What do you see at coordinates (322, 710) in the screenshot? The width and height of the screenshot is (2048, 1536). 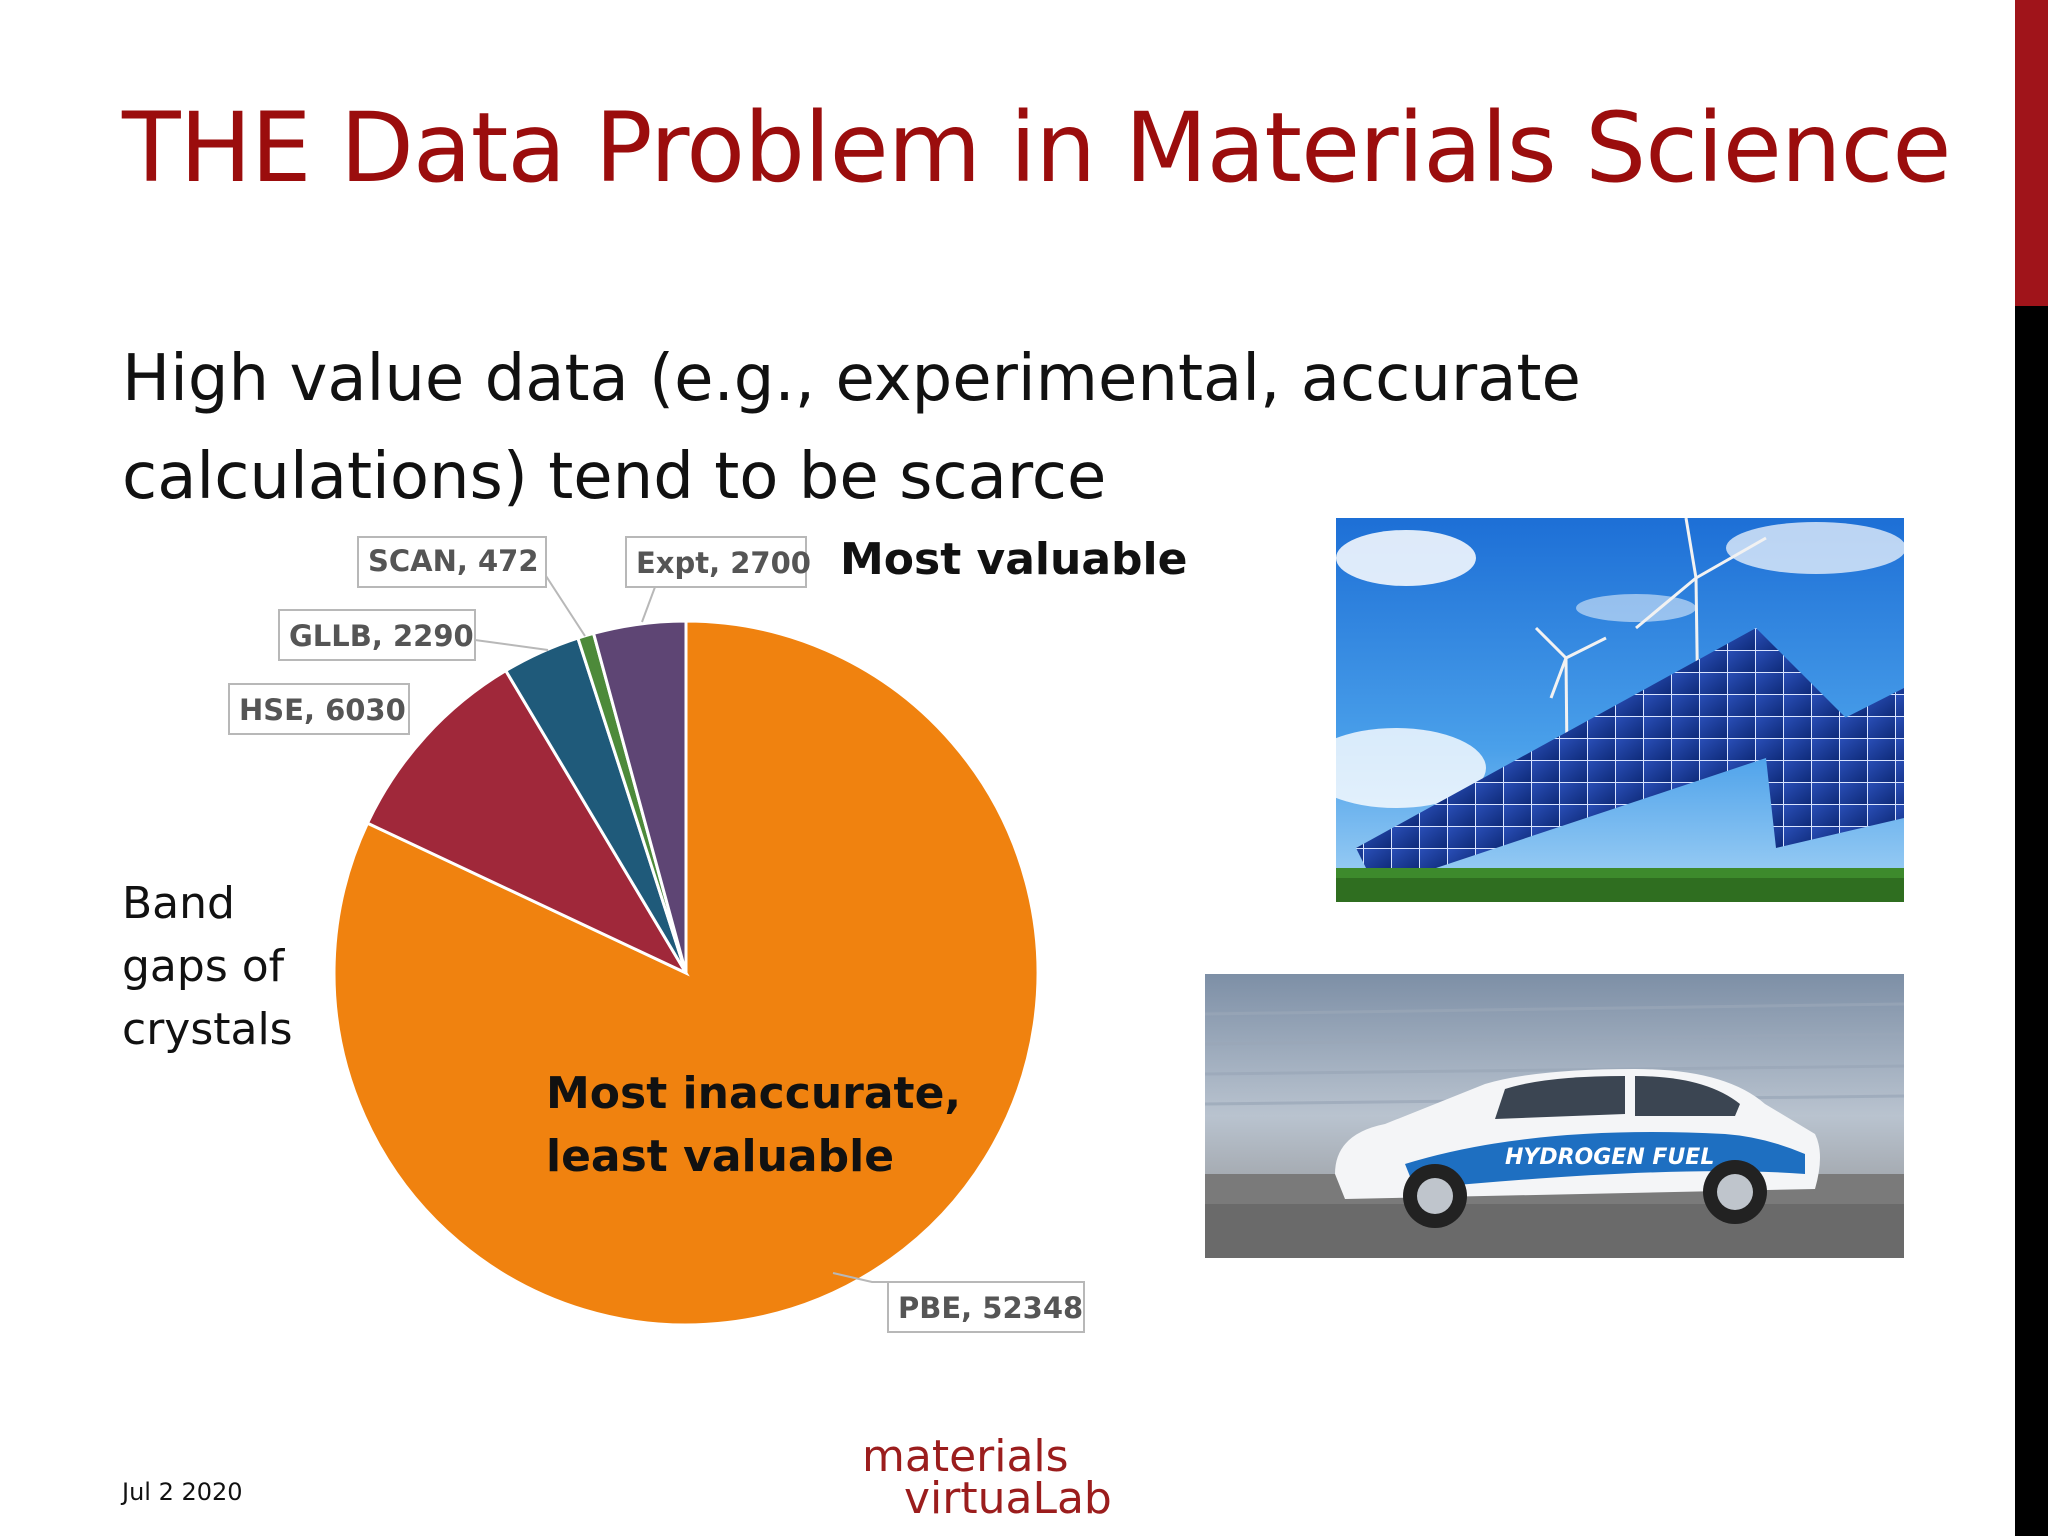 I see `data-label-hse: HSE, 6030` at bounding box center [322, 710].